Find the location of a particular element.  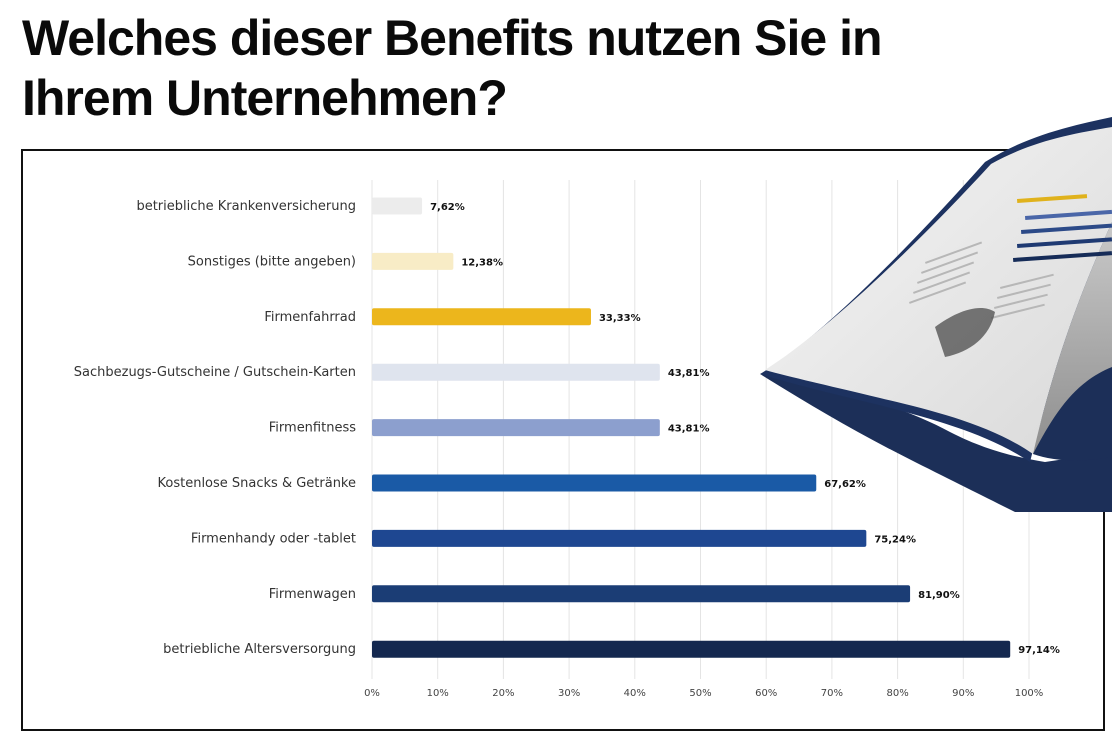

x-tick-label: 90% is located at coordinates (963, 693).